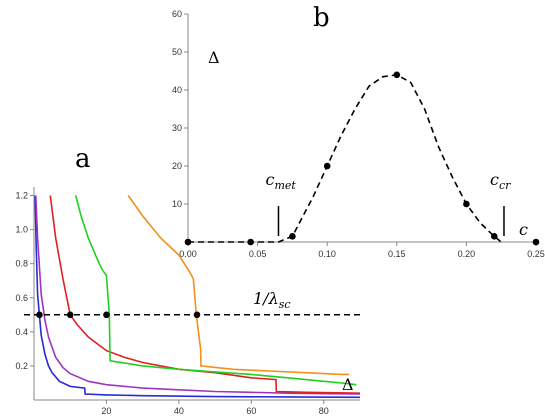 Image resolution: width=545 pixels, height=418 pixels. What do you see at coordinates (467, 254) in the screenshot?
I see `panel-b-x-tick-label: 0.20` at bounding box center [467, 254].